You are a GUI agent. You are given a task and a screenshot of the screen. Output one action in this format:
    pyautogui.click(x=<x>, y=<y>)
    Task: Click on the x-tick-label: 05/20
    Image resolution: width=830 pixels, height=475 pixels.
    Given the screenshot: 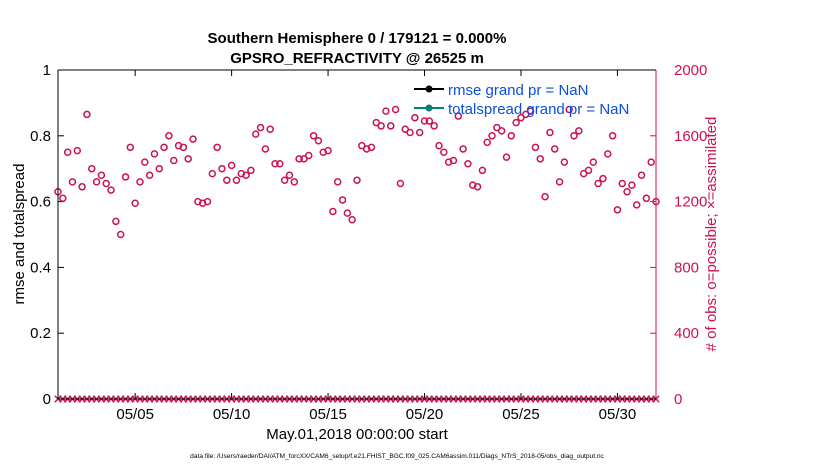 What is the action you would take?
    pyautogui.click(x=425, y=414)
    